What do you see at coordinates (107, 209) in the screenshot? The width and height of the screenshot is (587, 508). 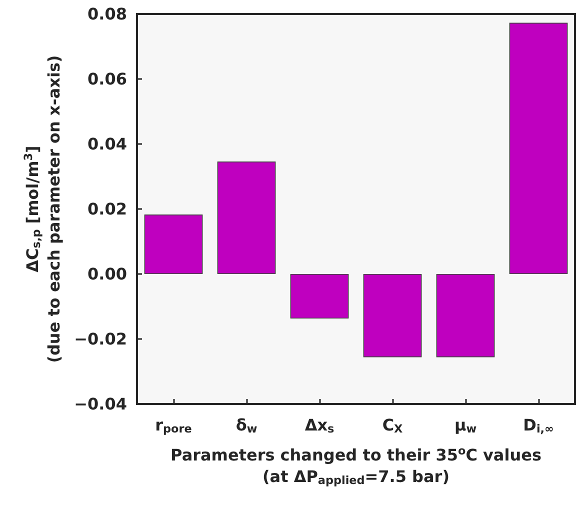 I see `y-tick-label: 0.02` at bounding box center [107, 209].